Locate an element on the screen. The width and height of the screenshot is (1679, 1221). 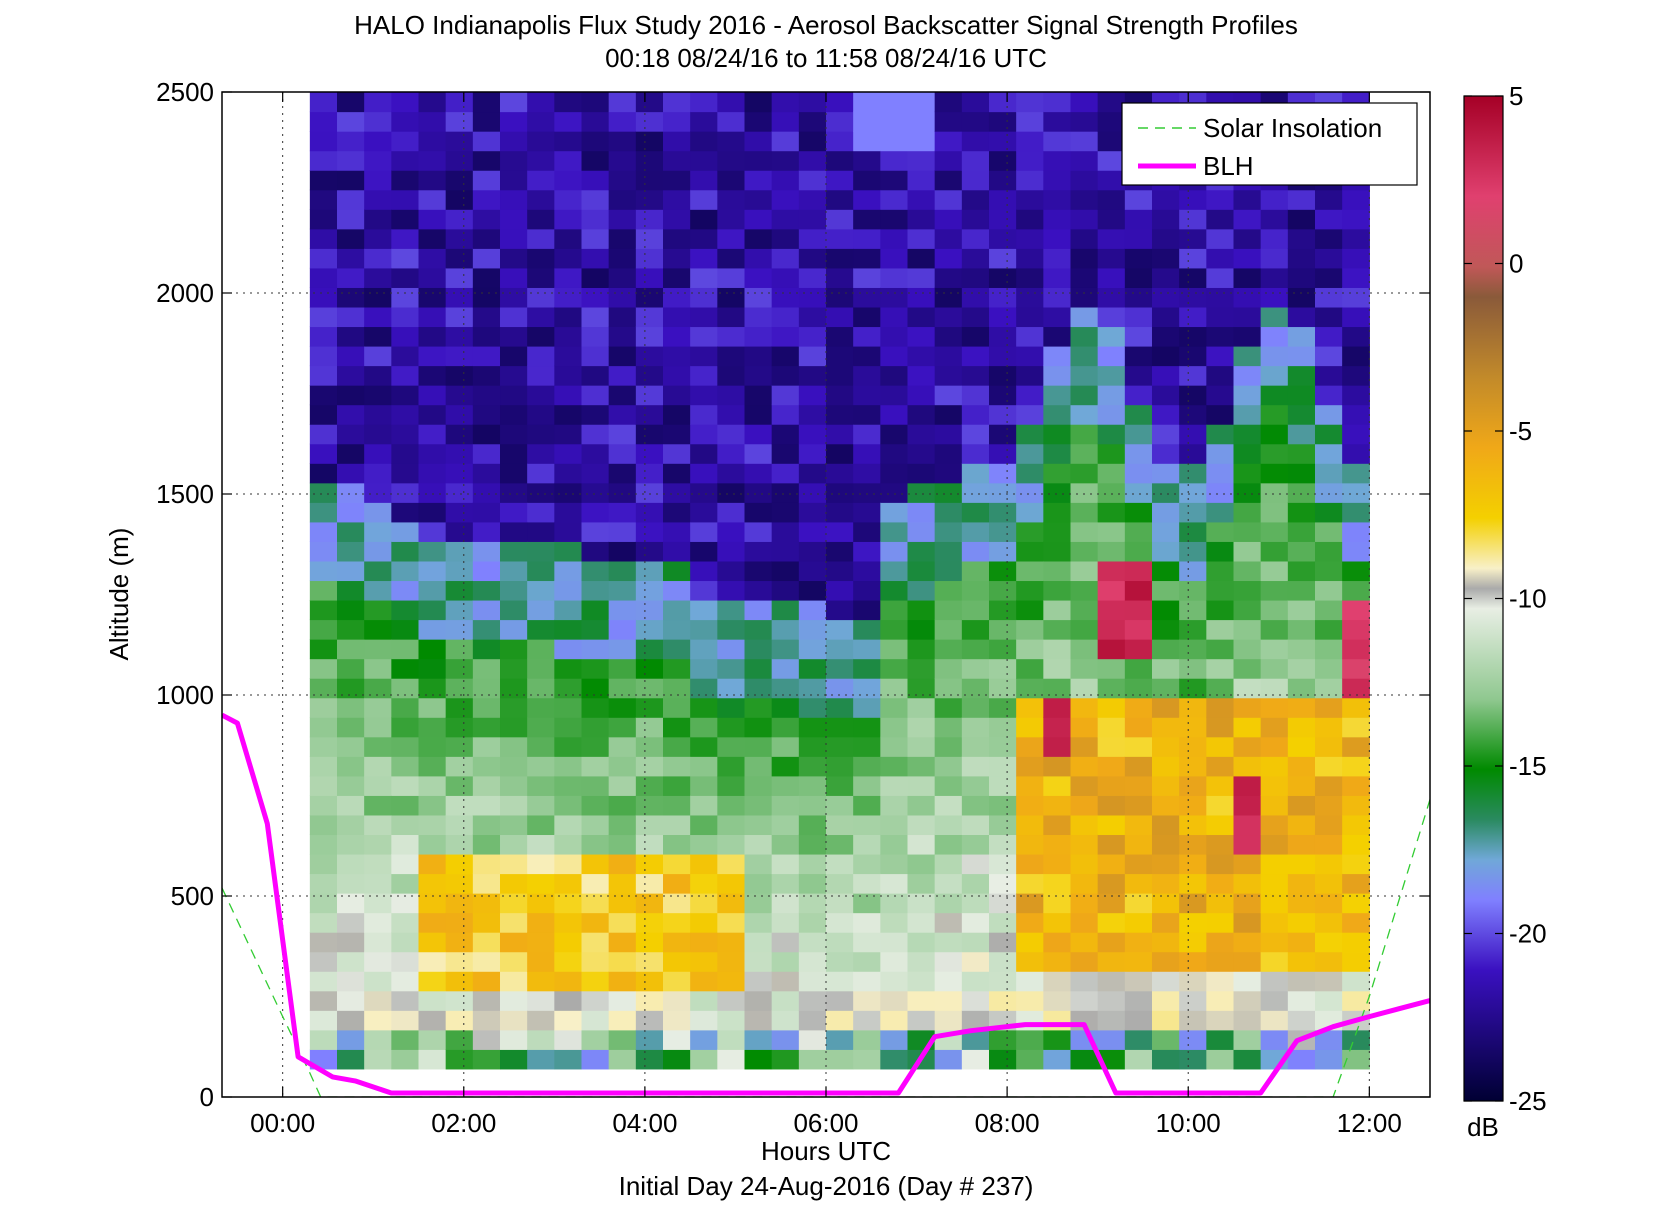
colorbar-tick-label: -25 is located at coordinates (1528, 1101).